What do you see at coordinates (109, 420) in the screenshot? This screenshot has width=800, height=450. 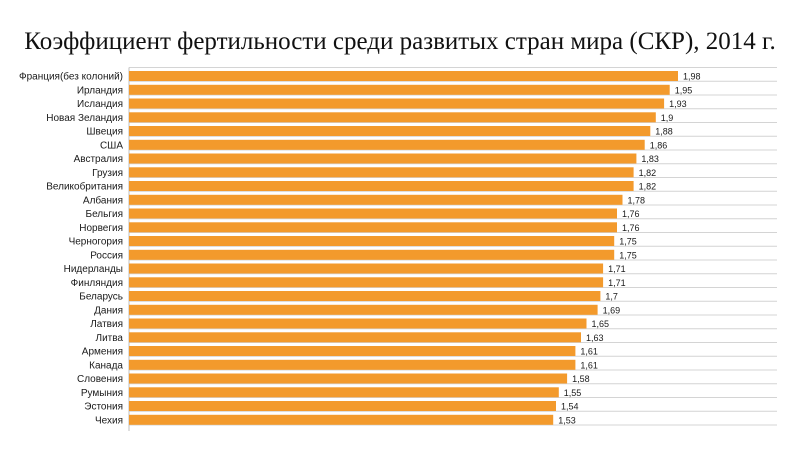 I see `category-label: Чехия` at bounding box center [109, 420].